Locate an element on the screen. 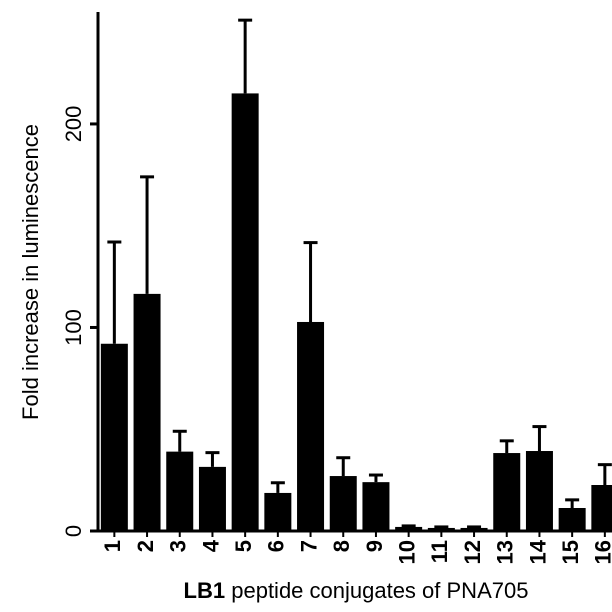  x-tick-label: 14 is located at coordinates (537, 551).